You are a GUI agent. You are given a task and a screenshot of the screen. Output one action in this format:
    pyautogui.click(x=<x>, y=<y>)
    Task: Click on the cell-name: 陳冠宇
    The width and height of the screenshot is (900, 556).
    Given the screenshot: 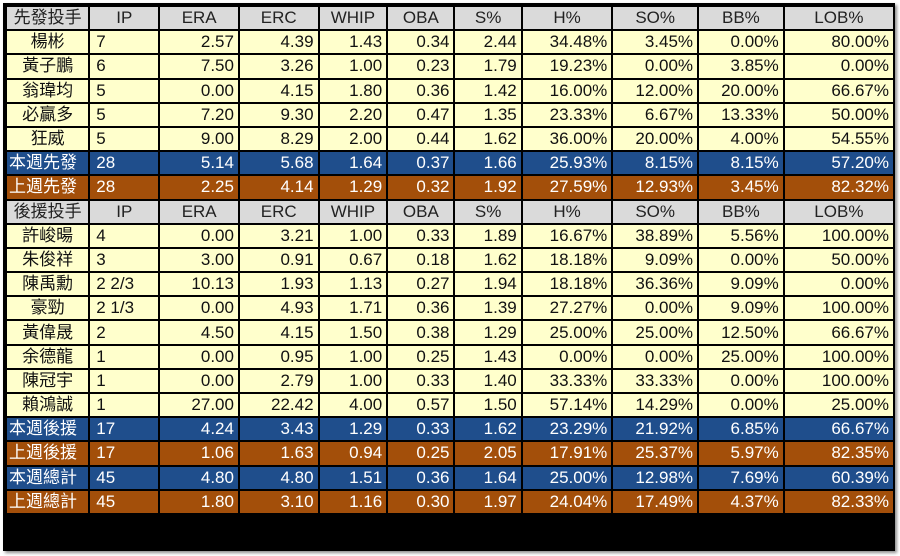 What is the action you would take?
    pyautogui.click(x=48, y=380)
    